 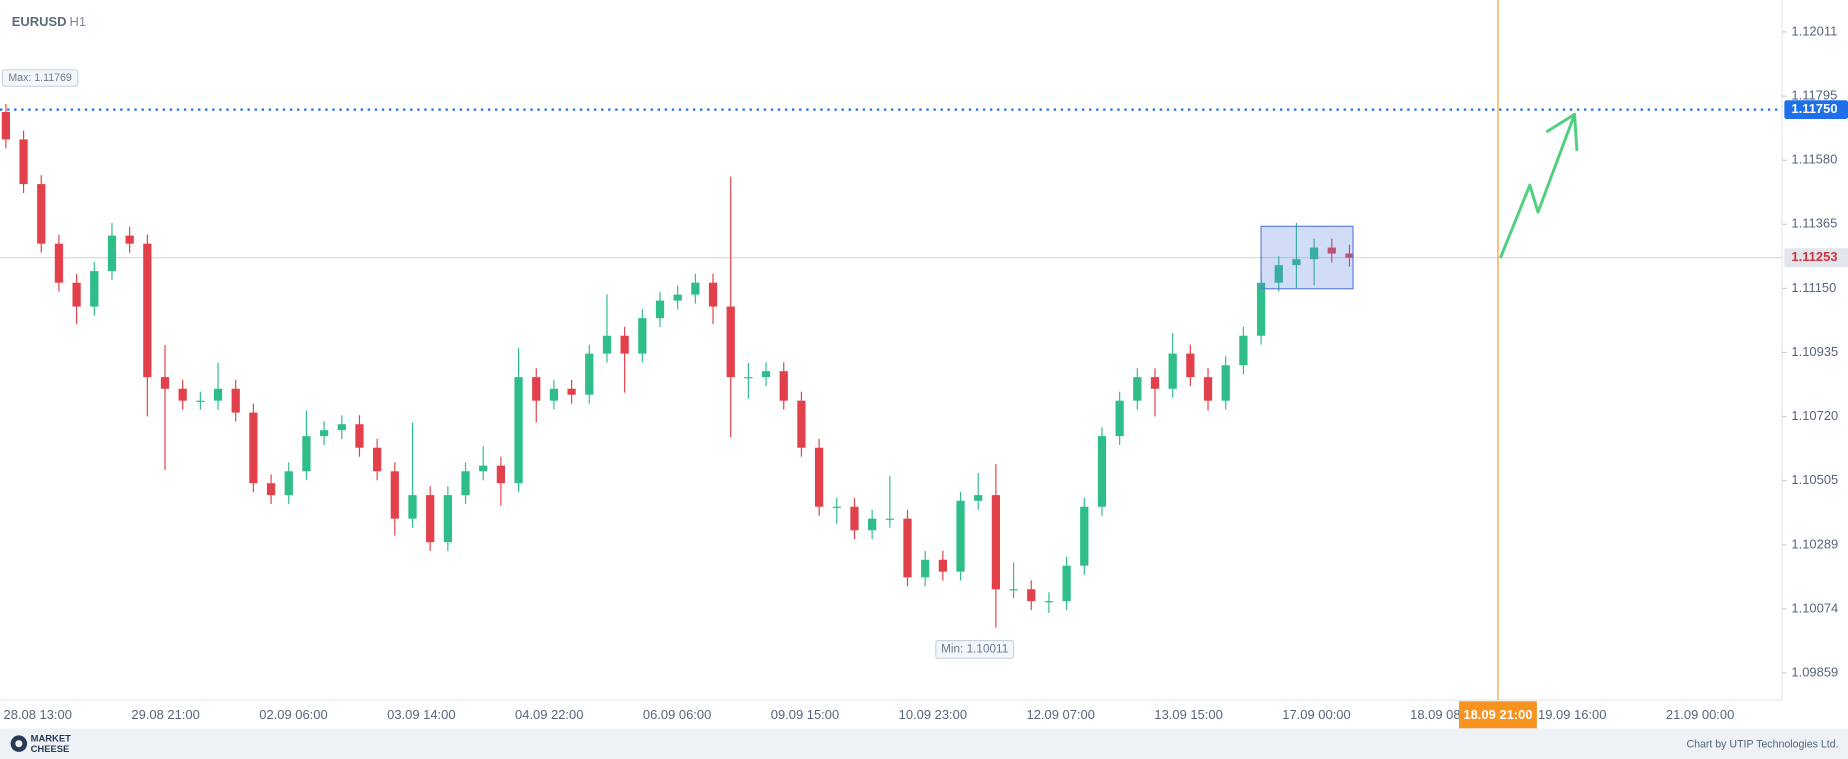 What do you see at coordinates (1562, 131) in the screenshot?
I see `arrow-head` at bounding box center [1562, 131].